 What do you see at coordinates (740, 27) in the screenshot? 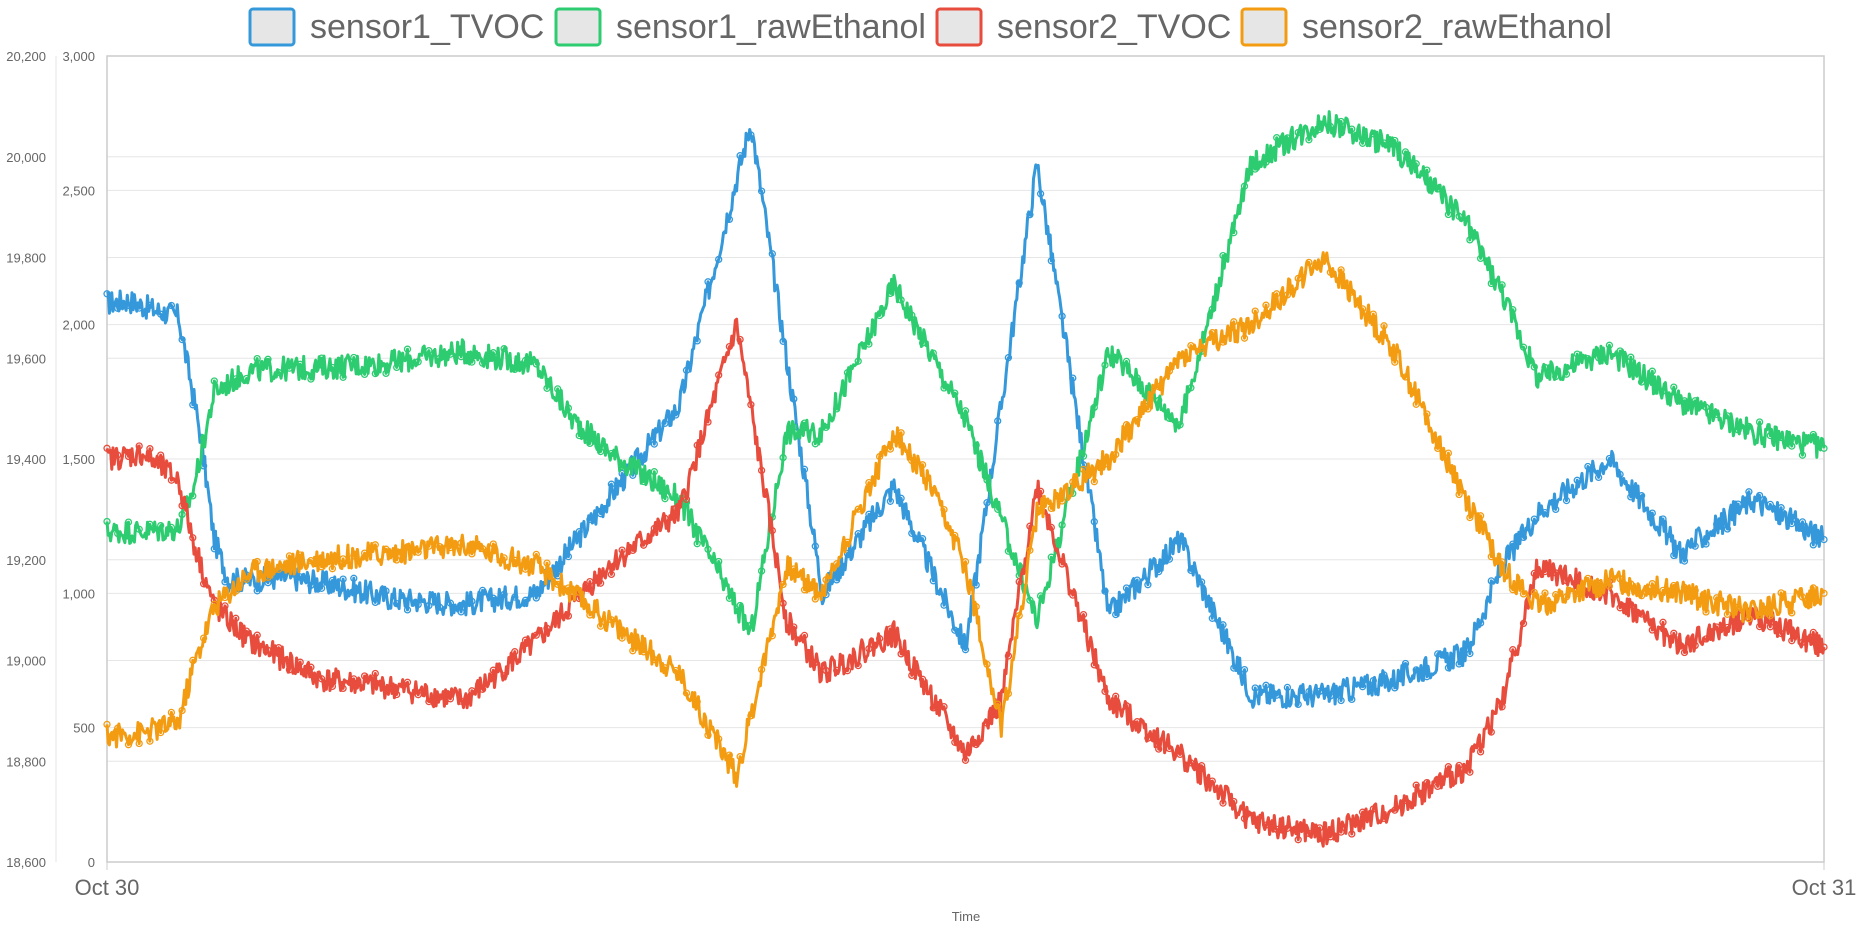
I see `legend-item-sensor1_rawEthanol: sensor1_rawEthanol` at bounding box center [740, 27].